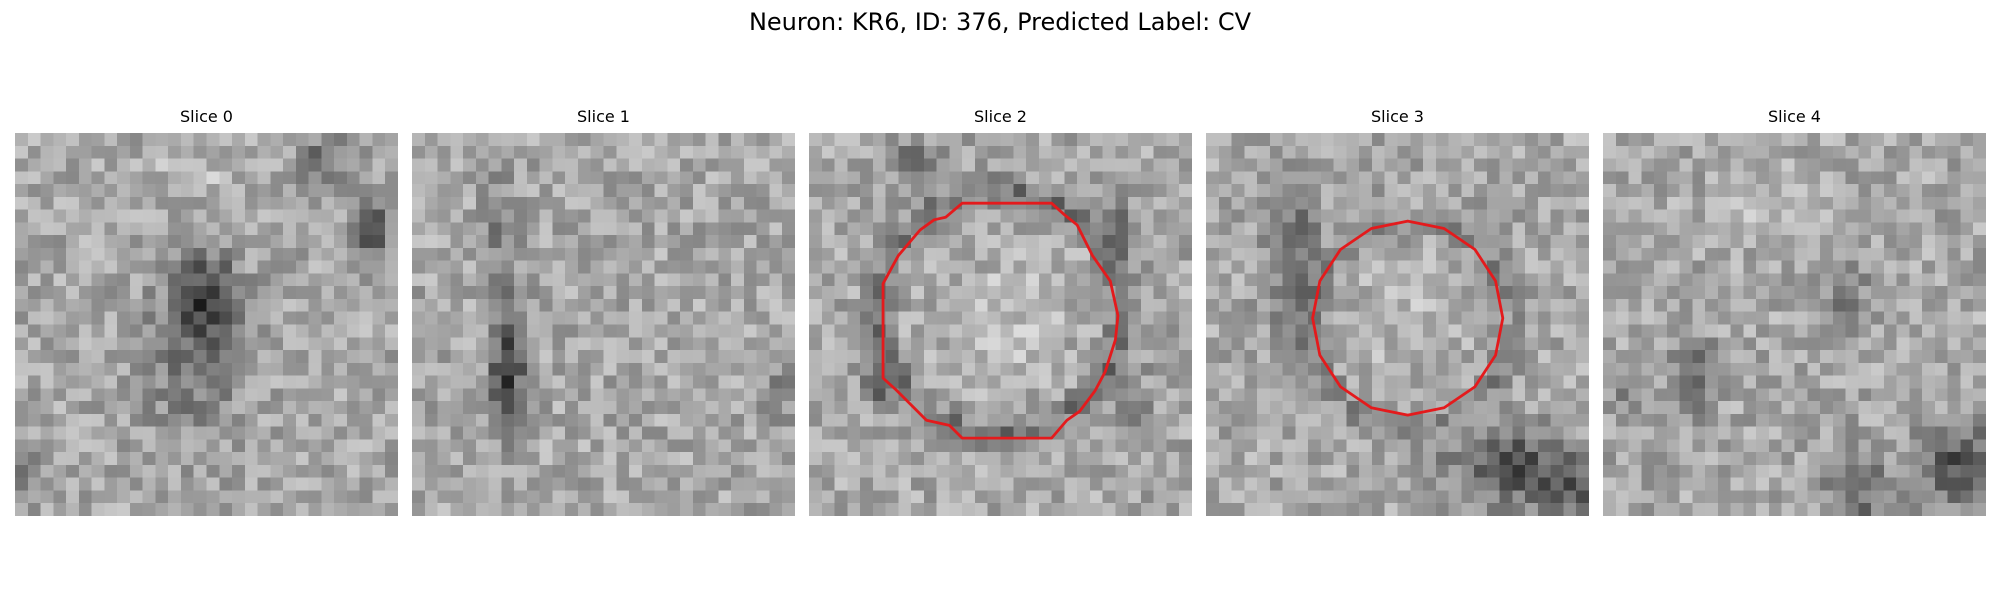  Describe the element at coordinates (206, 116) in the screenshot. I see `slice-title-0: Slice 0` at that location.